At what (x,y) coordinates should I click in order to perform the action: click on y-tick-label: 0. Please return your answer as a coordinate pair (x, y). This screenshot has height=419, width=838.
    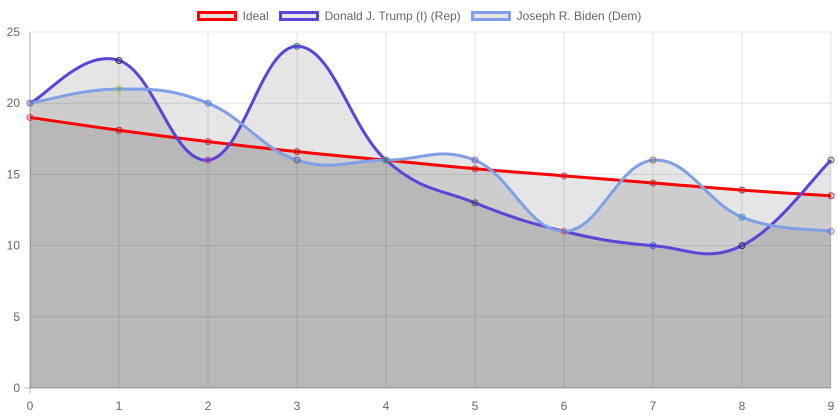
    Looking at the image, I should click on (16, 388).